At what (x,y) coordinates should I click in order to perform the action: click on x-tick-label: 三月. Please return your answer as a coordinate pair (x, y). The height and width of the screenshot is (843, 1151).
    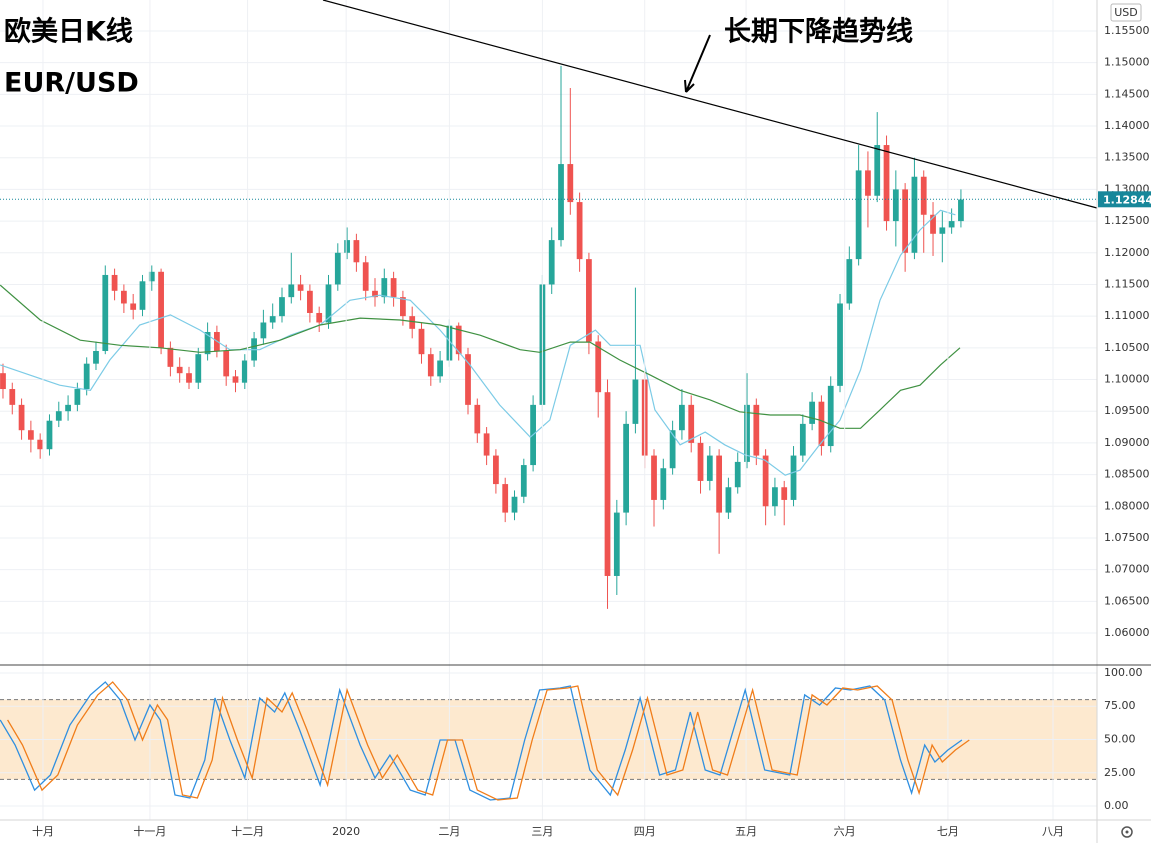
    Looking at the image, I should click on (542, 831).